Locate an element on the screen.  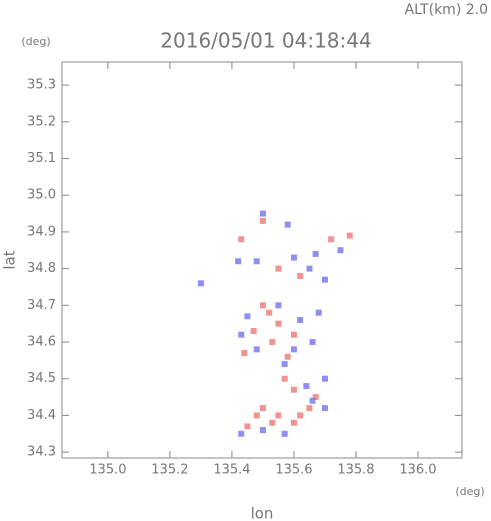
y-tick-label: 34.5 is located at coordinates (41, 378).